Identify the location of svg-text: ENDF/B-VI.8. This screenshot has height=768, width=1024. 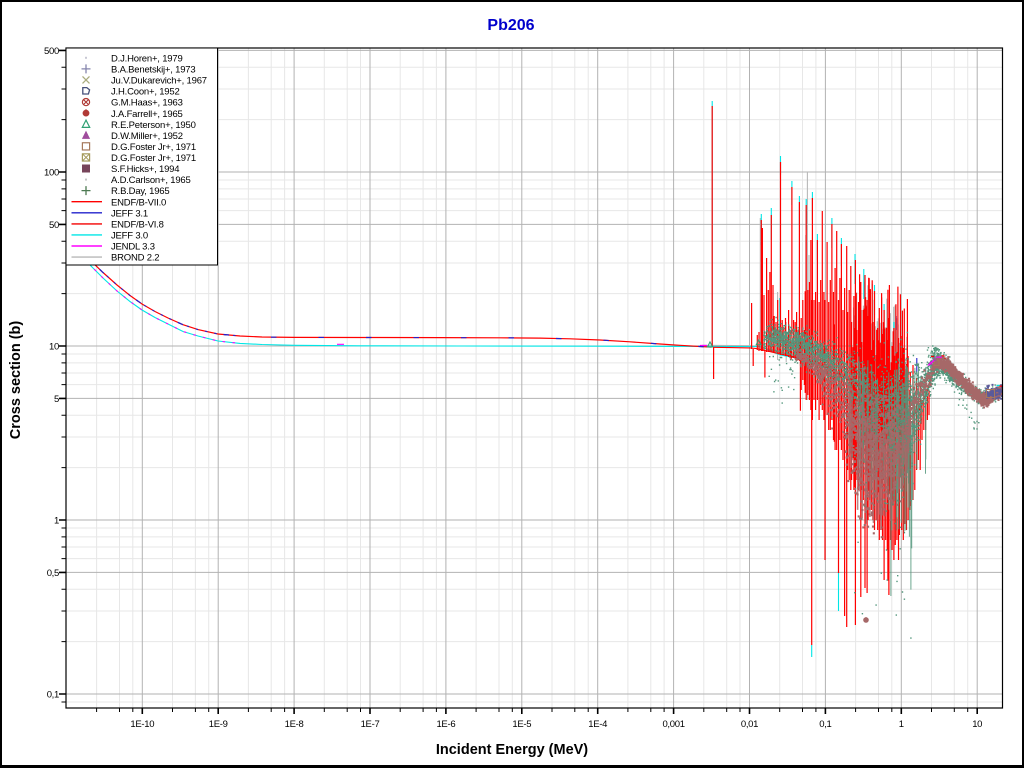
(137, 225).